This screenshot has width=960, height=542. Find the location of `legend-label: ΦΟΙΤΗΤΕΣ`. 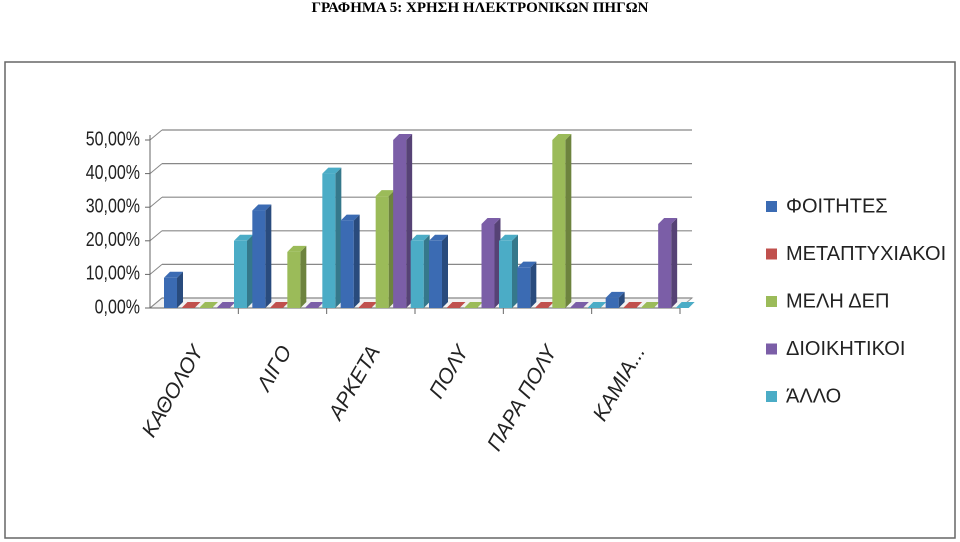

legend-label: ΦΟΙΤΗΤΕΣ is located at coordinates (837, 206).